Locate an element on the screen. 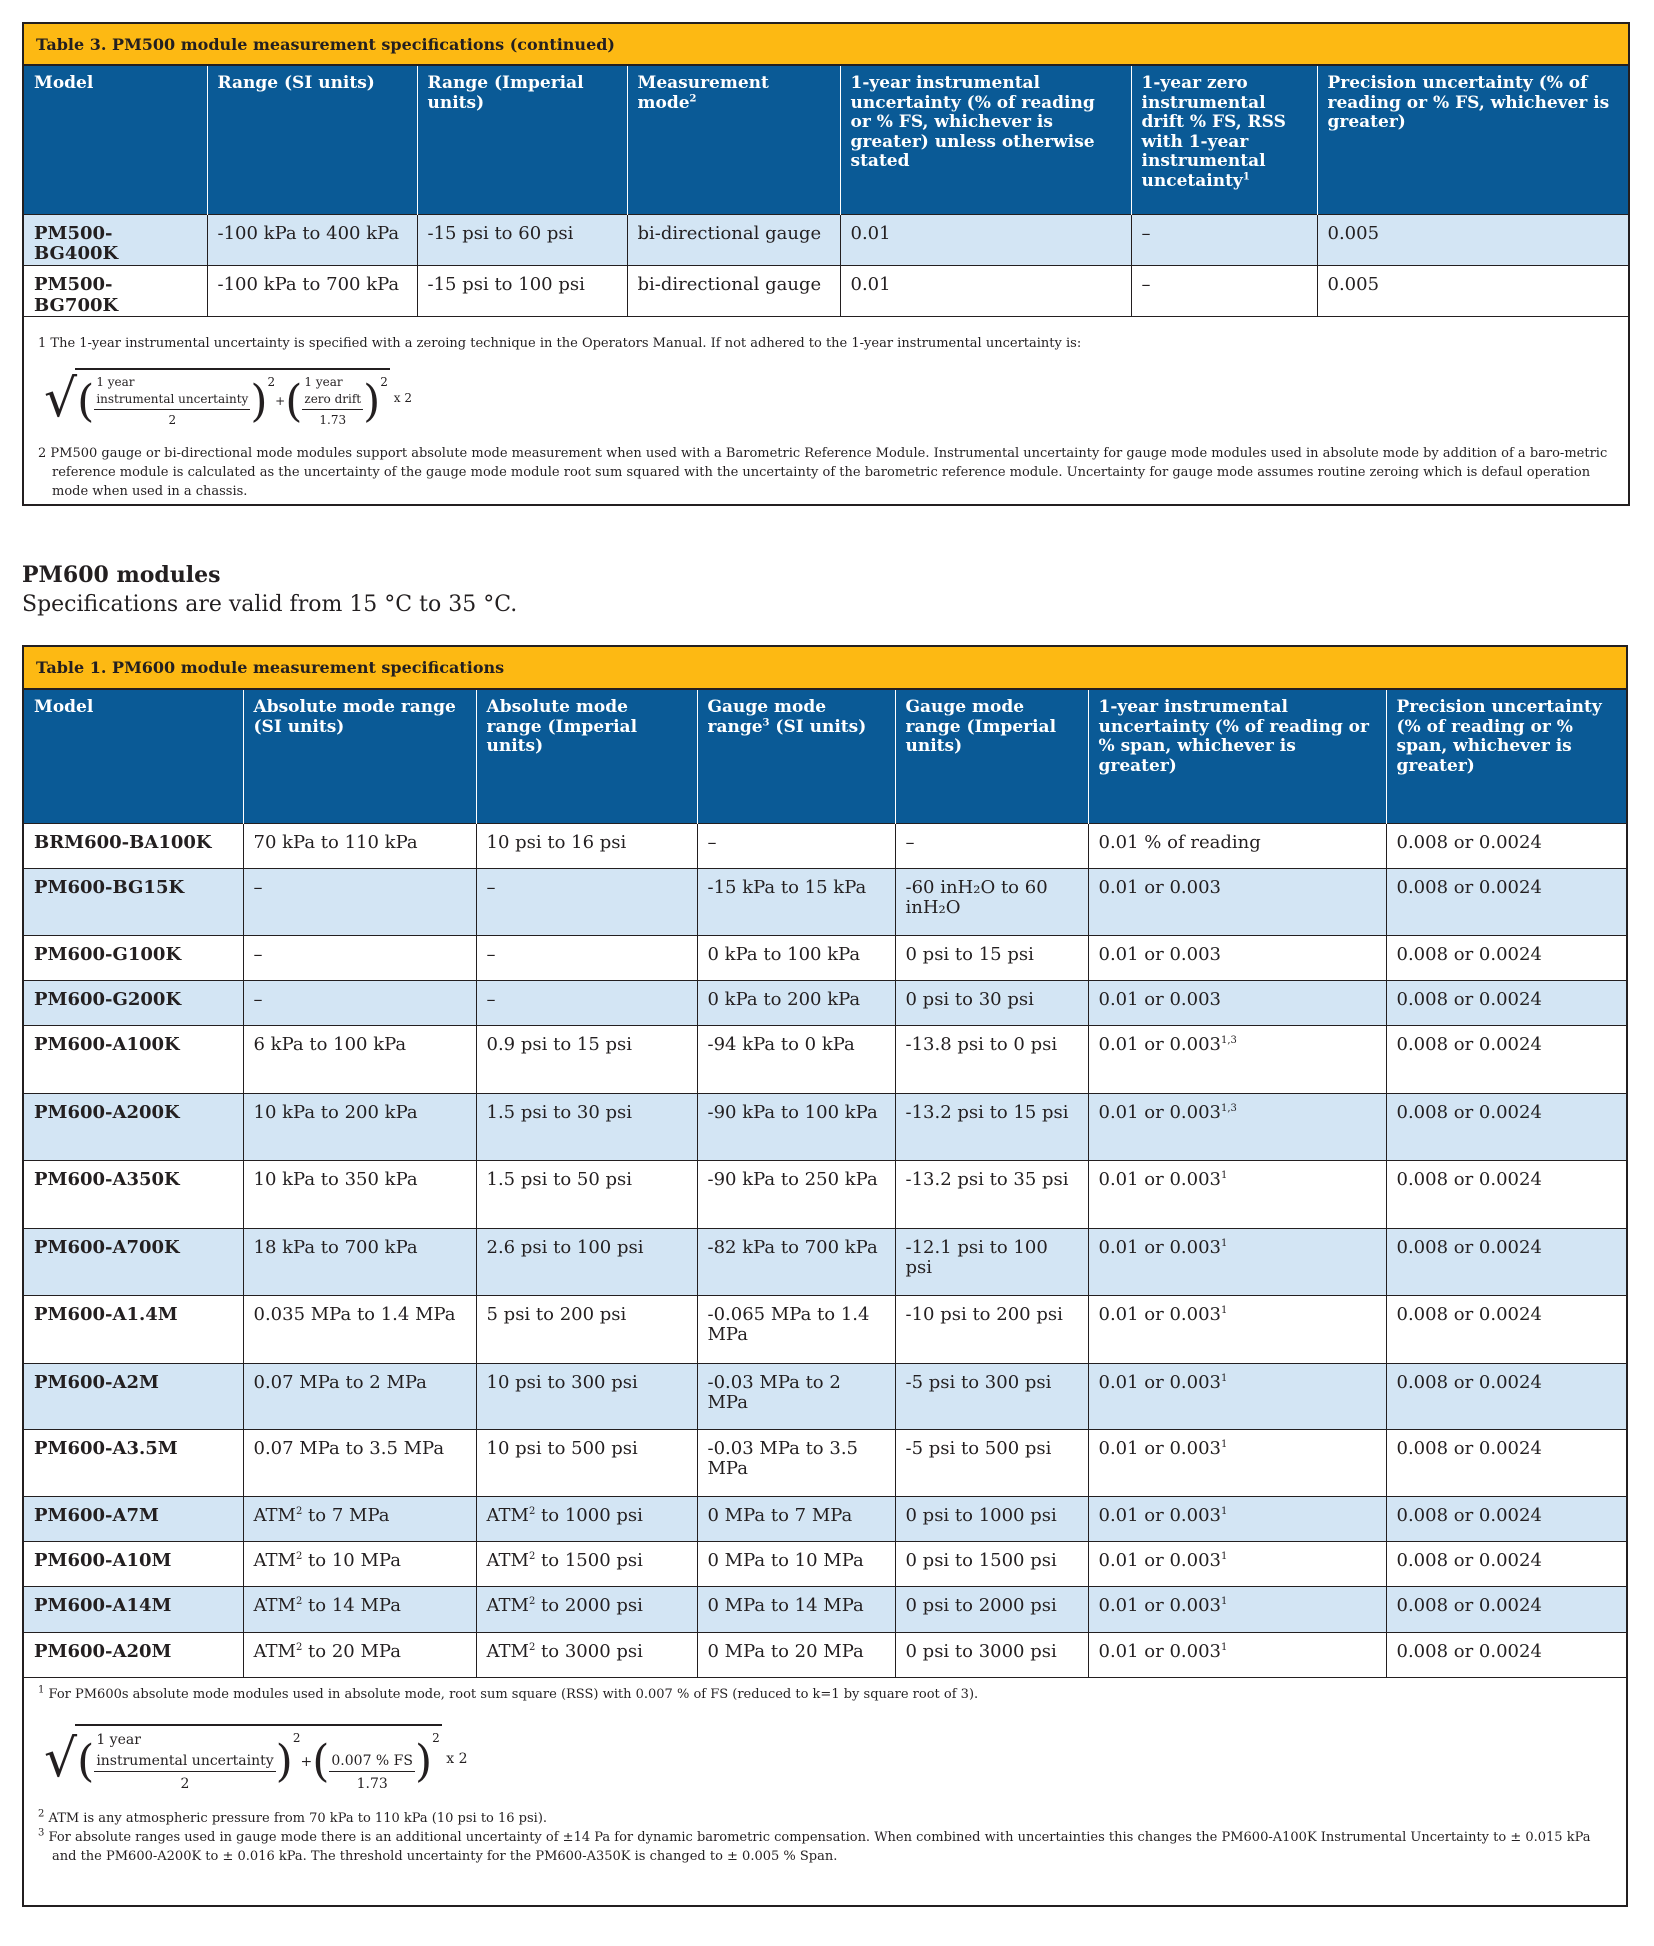 The height and width of the screenshot is (1946, 1654). exponent: 2 is located at coordinates (436, 1738).